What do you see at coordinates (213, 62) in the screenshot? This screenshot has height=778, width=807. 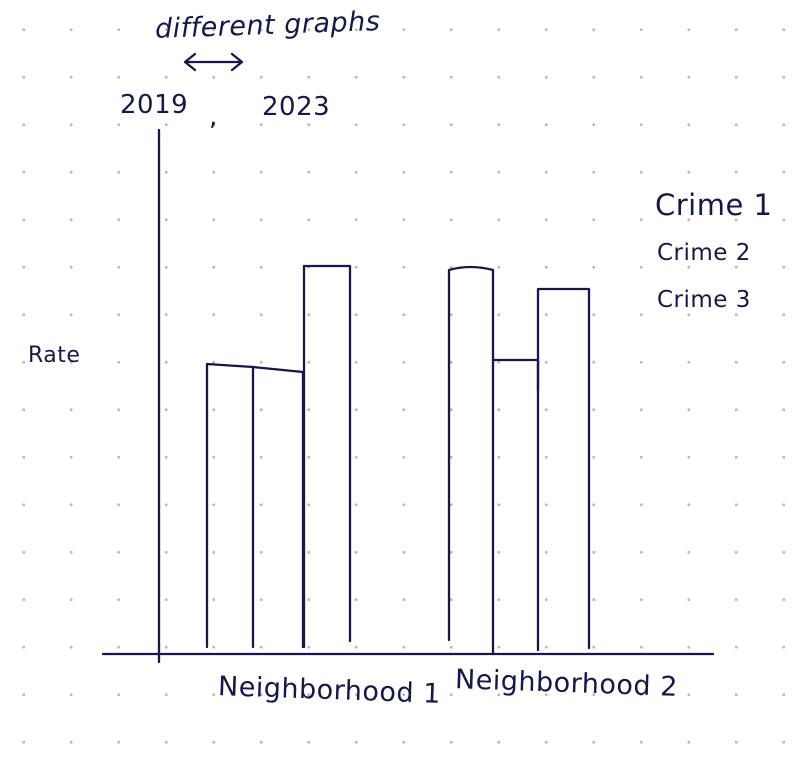 I see `double-headed-arrow-icon` at bounding box center [213, 62].